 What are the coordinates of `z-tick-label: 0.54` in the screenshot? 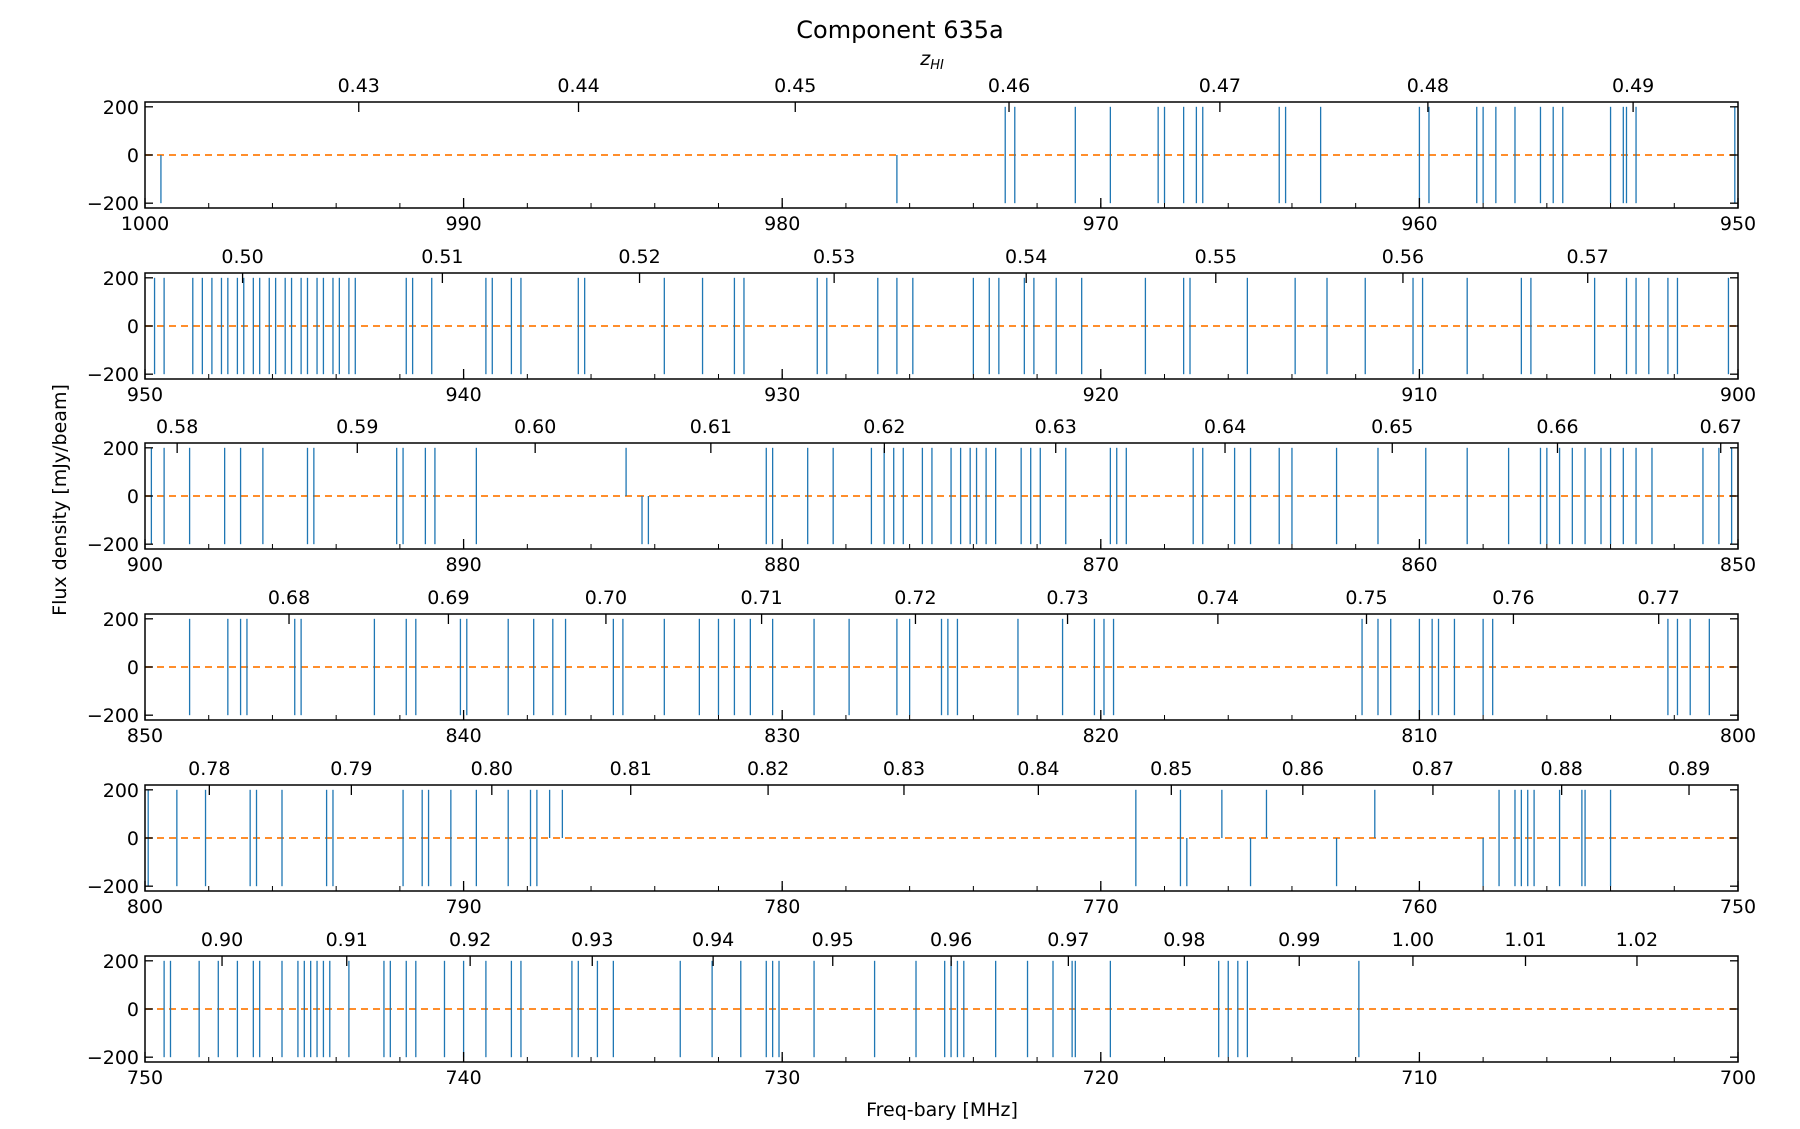 It's located at (1026, 257).